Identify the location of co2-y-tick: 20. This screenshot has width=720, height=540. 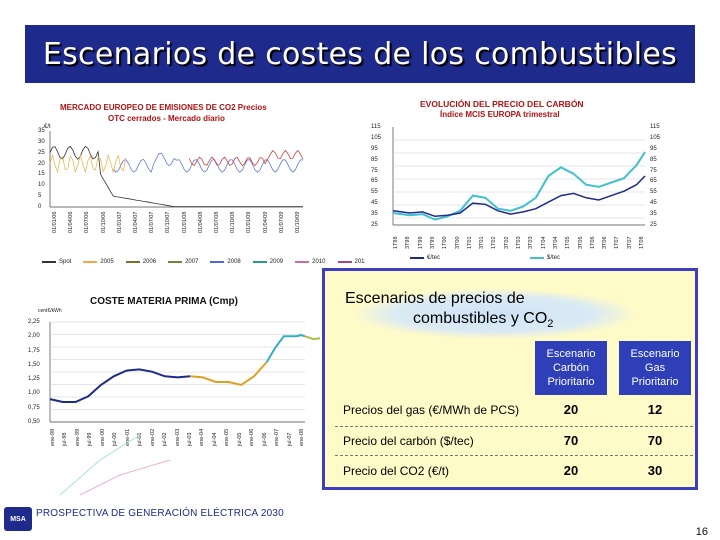
(41, 163).